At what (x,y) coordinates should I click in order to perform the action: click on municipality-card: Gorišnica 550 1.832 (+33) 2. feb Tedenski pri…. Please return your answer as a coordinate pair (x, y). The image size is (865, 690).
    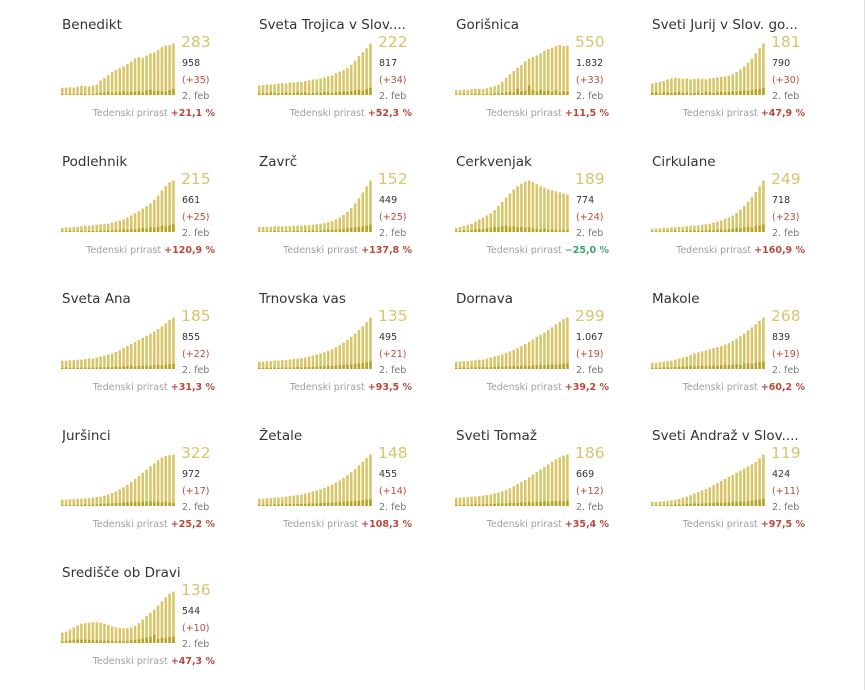
    Looking at the image, I should click on (547, 76).